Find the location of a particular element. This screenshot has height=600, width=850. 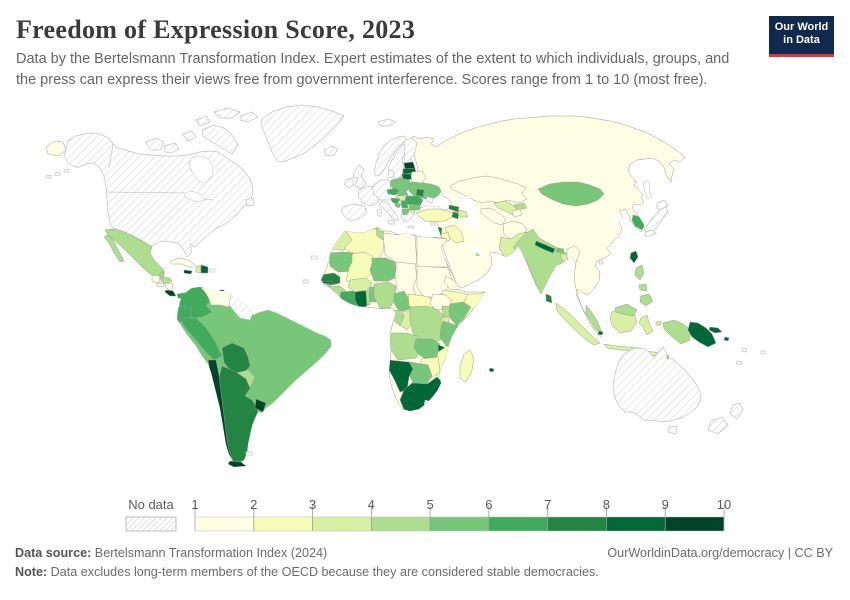

svg-text: 3 is located at coordinates (312, 504).